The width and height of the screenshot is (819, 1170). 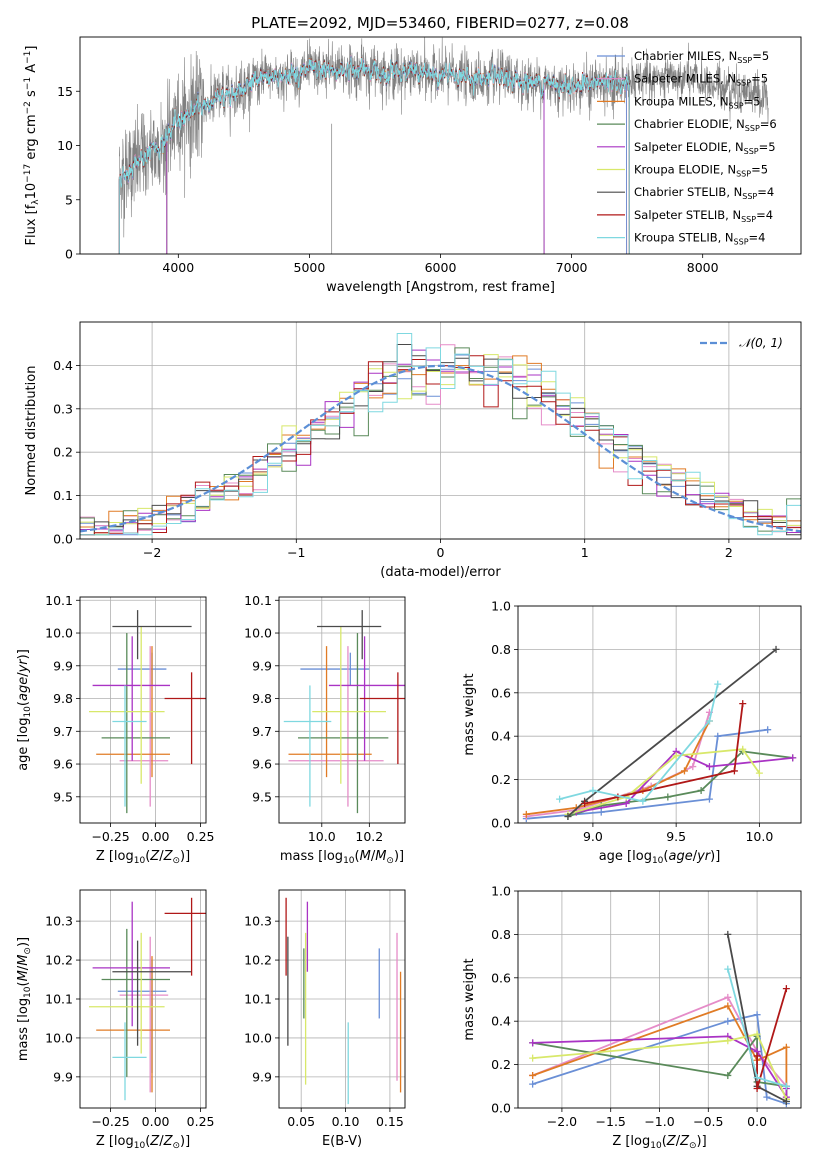 What do you see at coordinates (63, 408) in the screenshot?
I see `y-tick-label: 0.3` at bounding box center [63, 408].